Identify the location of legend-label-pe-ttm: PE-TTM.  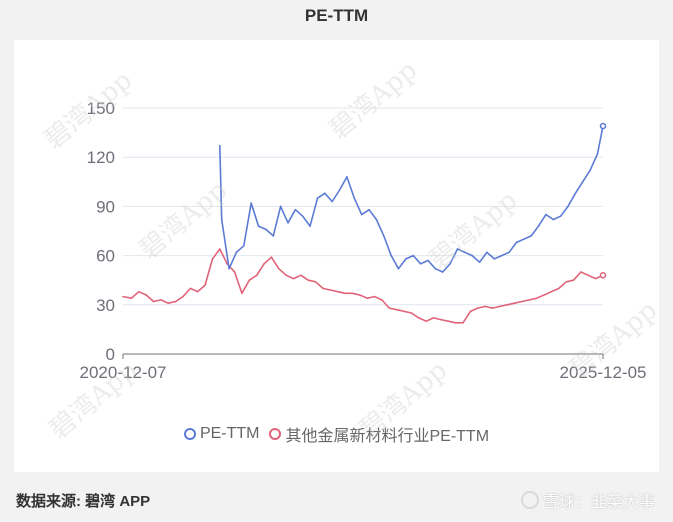
(229, 433).